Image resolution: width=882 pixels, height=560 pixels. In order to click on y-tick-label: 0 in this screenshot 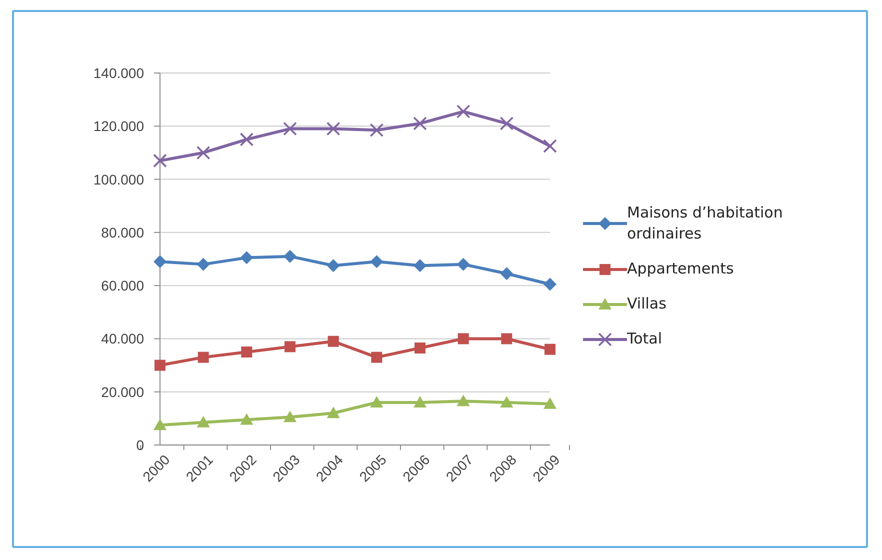, I will do `click(140, 444)`.